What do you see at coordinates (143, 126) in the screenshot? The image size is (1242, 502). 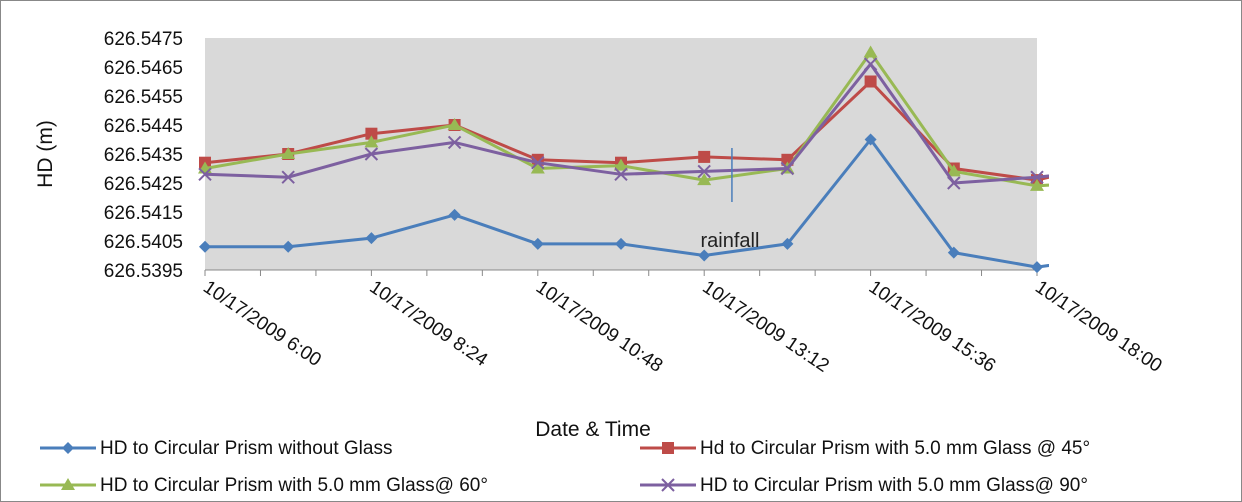 I see `y-tick-label: 626.5445` at bounding box center [143, 126].